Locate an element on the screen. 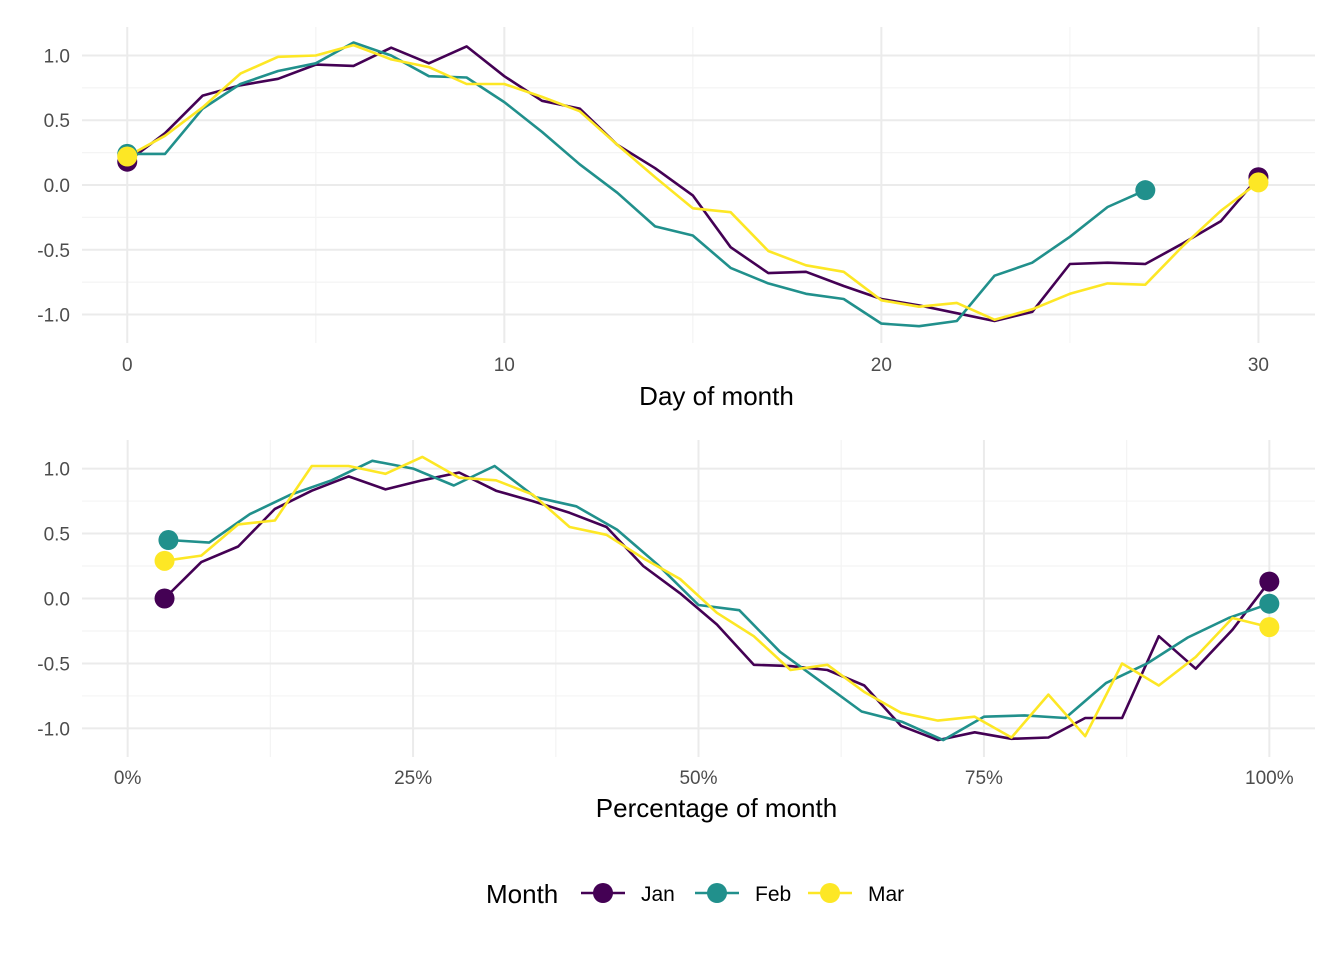 This screenshot has height=960, width=1344. x-axis-title: Percentage of month is located at coordinates (716, 808).